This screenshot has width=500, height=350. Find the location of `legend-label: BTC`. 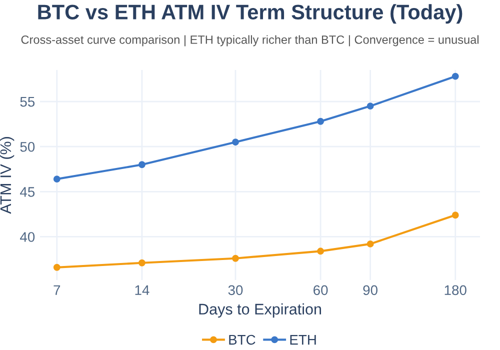

legend-label: BTC is located at coordinates (242, 339).